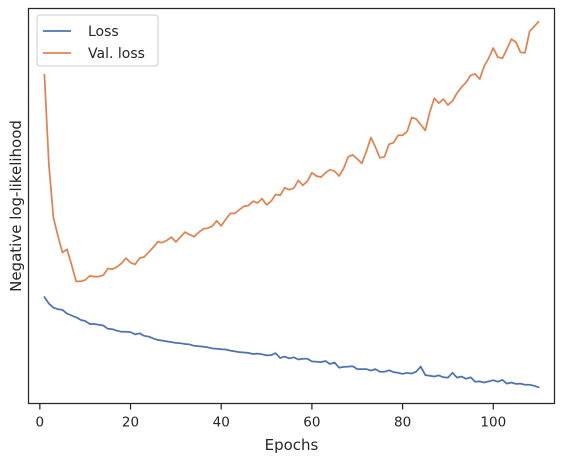 This screenshot has width=563, height=467. What do you see at coordinates (292, 445) in the screenshot?
I see `x-axis-label: Epochs` at bounding box center [292, 445].